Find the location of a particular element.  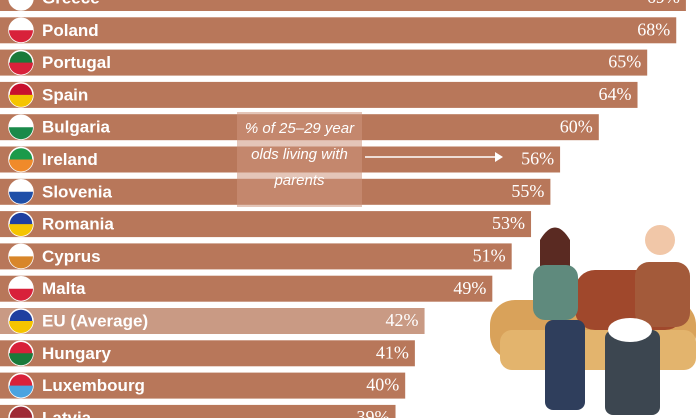

category-label: Poland is located at coordinates (70, 30).